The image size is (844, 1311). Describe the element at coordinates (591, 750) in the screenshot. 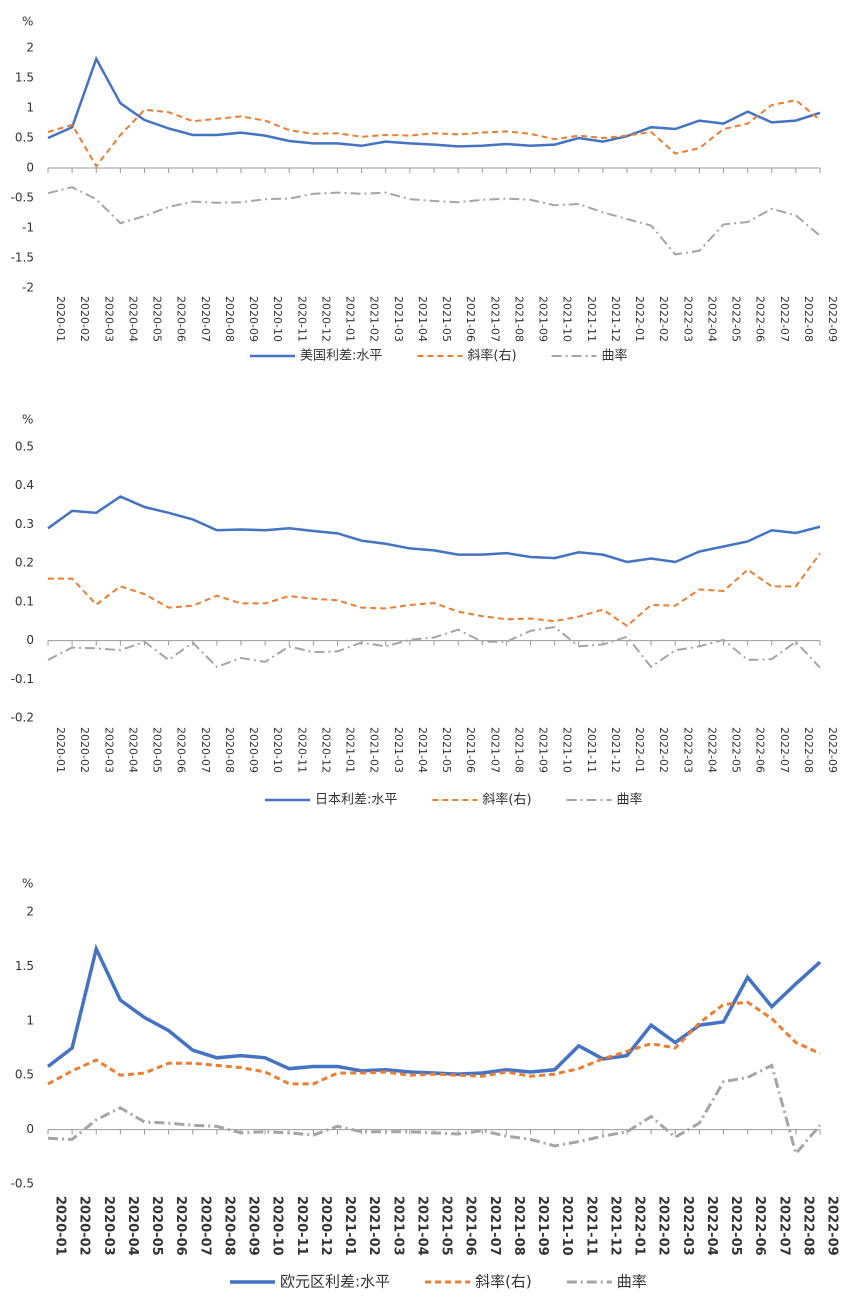

I see `x-tick-label: 2021-11` at that location.